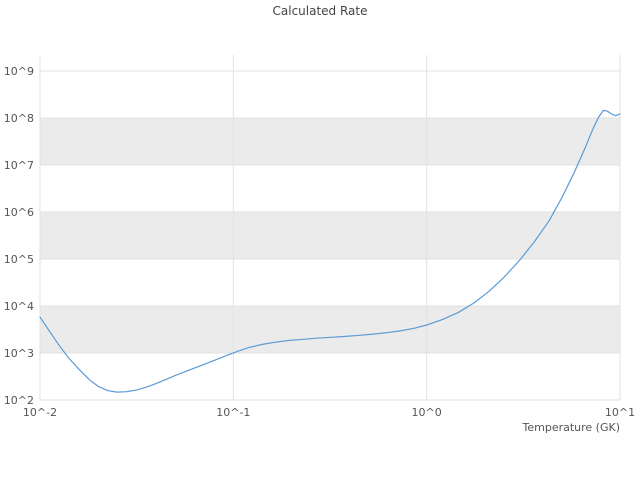  I want to click on x-tick-label: 10^-2, so click(40, 412).